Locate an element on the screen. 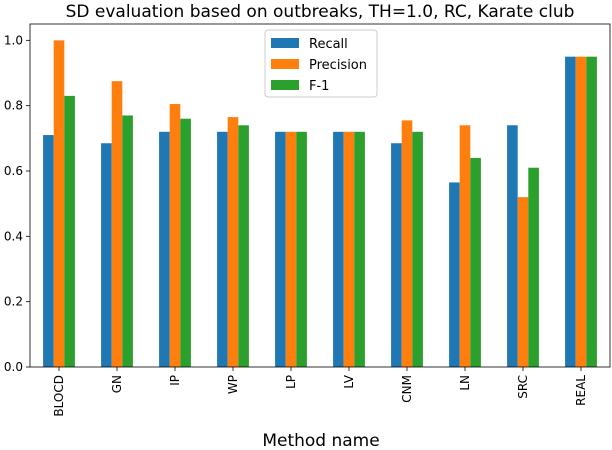  bar-precision-src is located at coordinates (523, 282).